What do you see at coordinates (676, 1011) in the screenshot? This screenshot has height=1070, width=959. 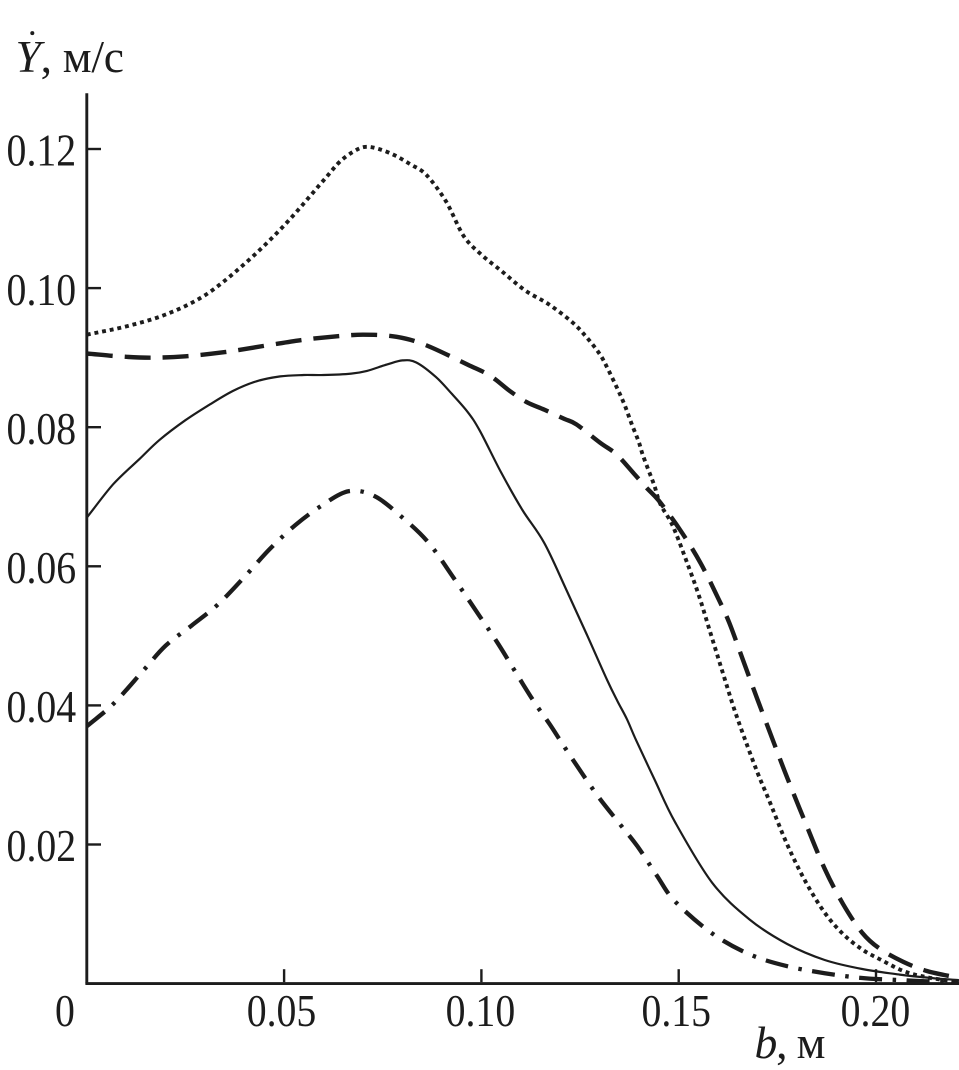 I see `svg-text: 0.15` at bounding box center [676, 1011].